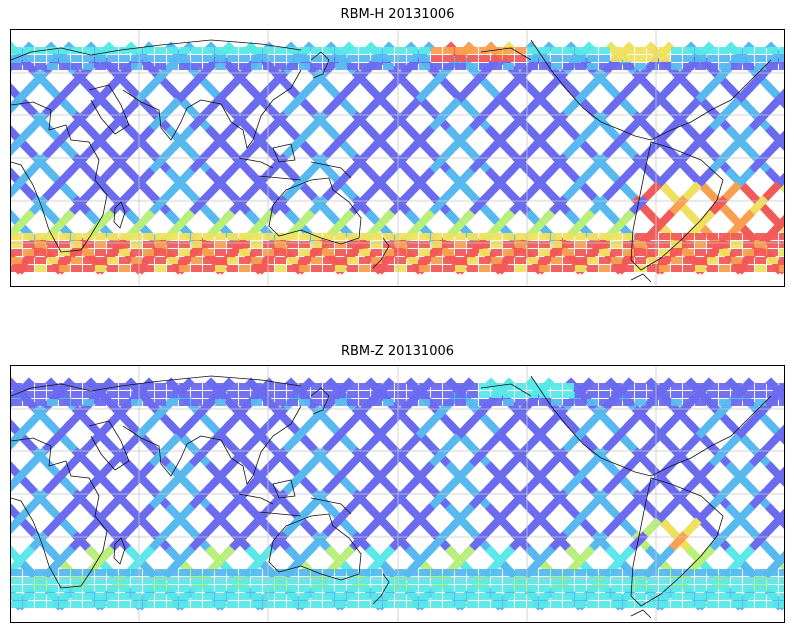 This screenshot has width=794, height=633. I want to click on java-coastline, so click(280, 178).